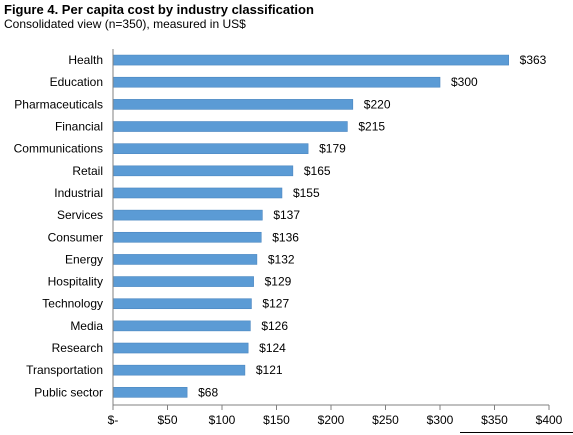 This screenshot has width=573, height=435. I want to click on category-label-media: Media, so click(86, 326).